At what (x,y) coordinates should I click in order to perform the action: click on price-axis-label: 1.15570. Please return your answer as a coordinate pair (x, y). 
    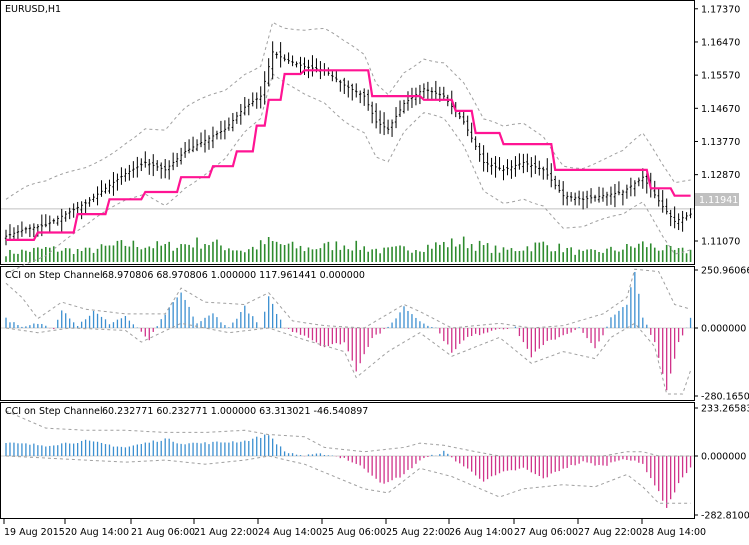
    Looking at the image, I should click on (720, 76).